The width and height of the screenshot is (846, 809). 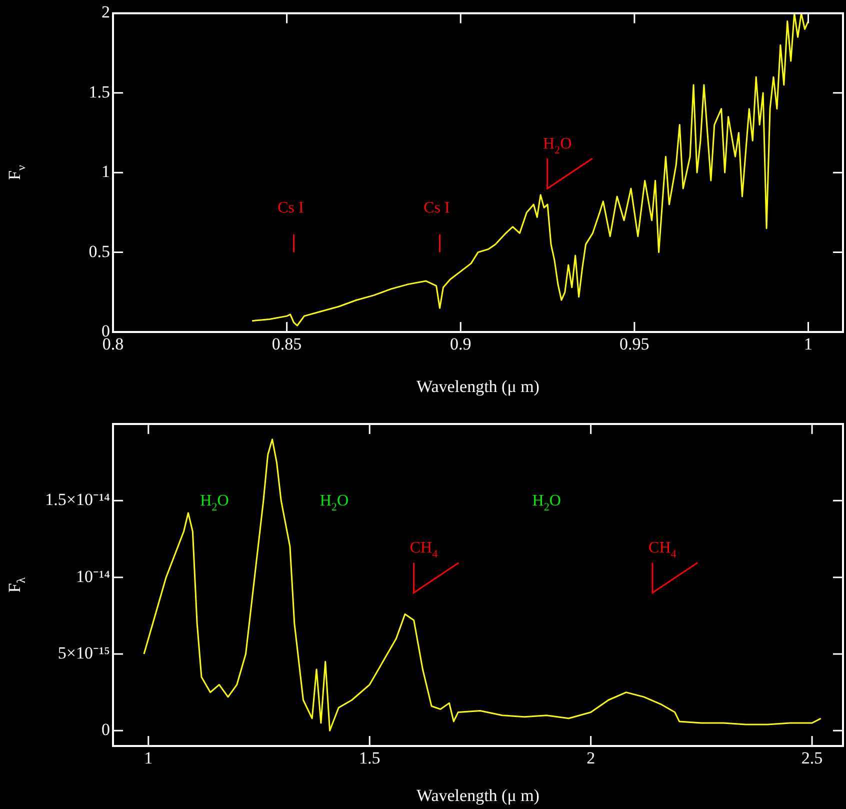 I want to click on y-tick-label: 1.5, so click(x=99, y=92).